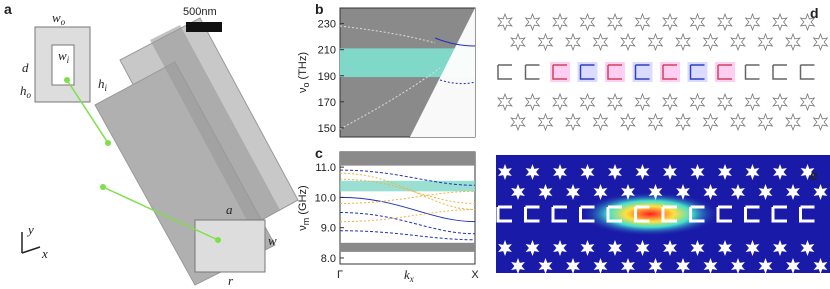  I want to click on y-tick-label: 10.0, so click(325, 198).